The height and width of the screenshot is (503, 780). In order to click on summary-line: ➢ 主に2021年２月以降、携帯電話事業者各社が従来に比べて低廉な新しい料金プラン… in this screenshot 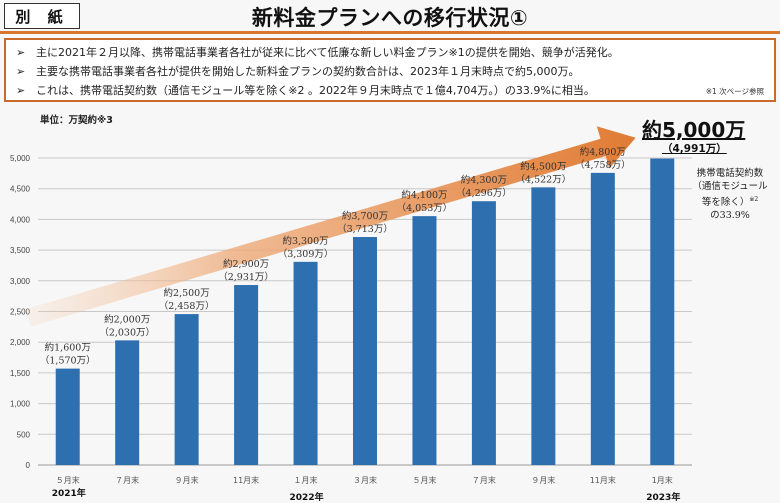, I will do `click(391, 52)`.